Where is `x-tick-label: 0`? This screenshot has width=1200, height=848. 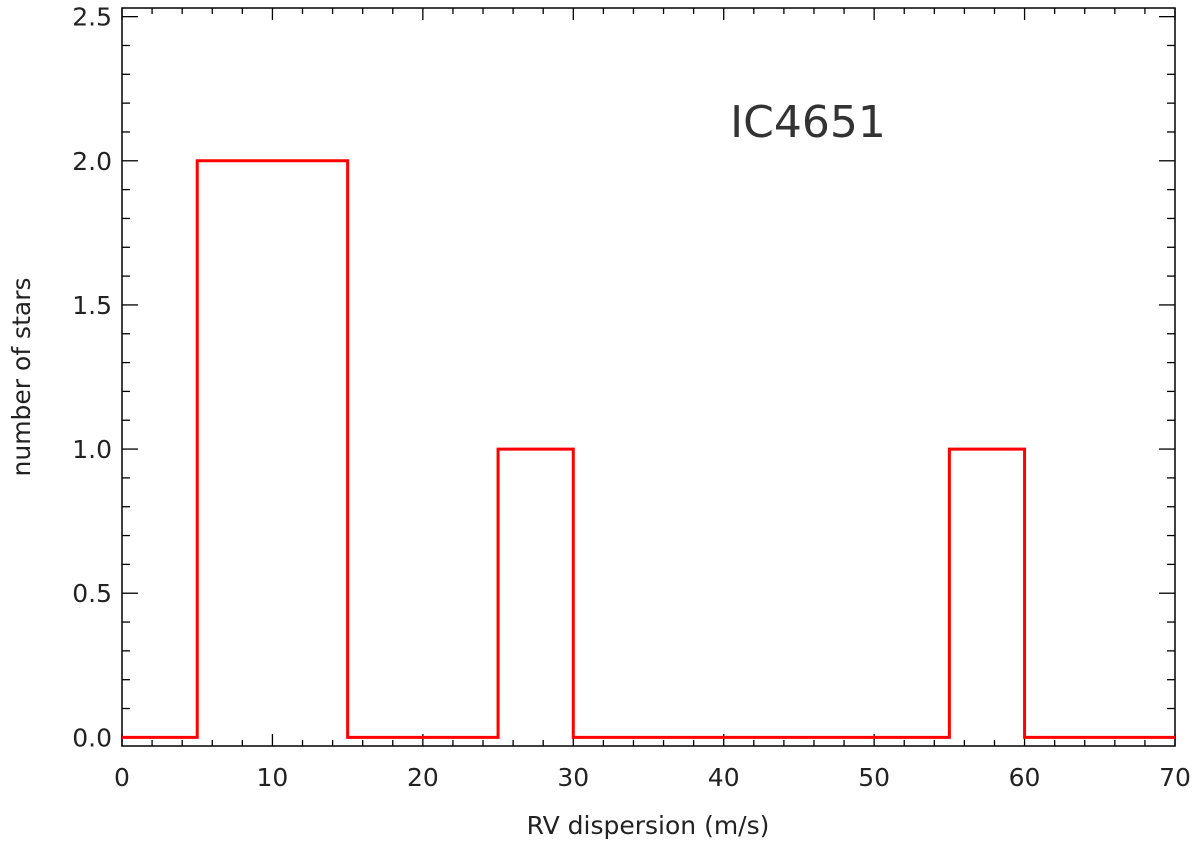
x-tick-label: 0 is located at coordinates (122, 777).